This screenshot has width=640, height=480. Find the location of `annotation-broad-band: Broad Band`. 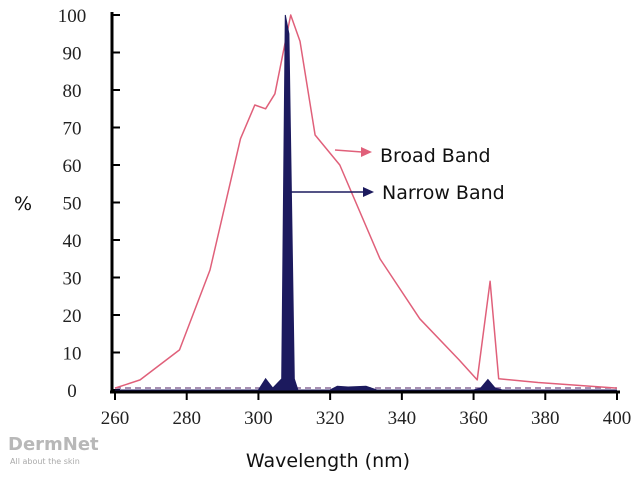

annotation-broad-band: Broad Band is located at coordinates (412, 156).